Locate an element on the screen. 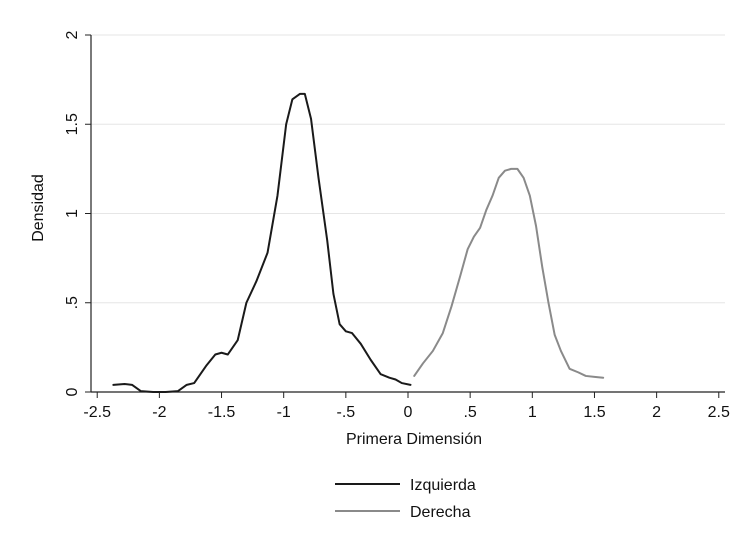  x-ticks: -2.5 -2 -1.5 -1 -.5 0 .5 1 1.5 2 2.5 is located at coordinates (406, 406).